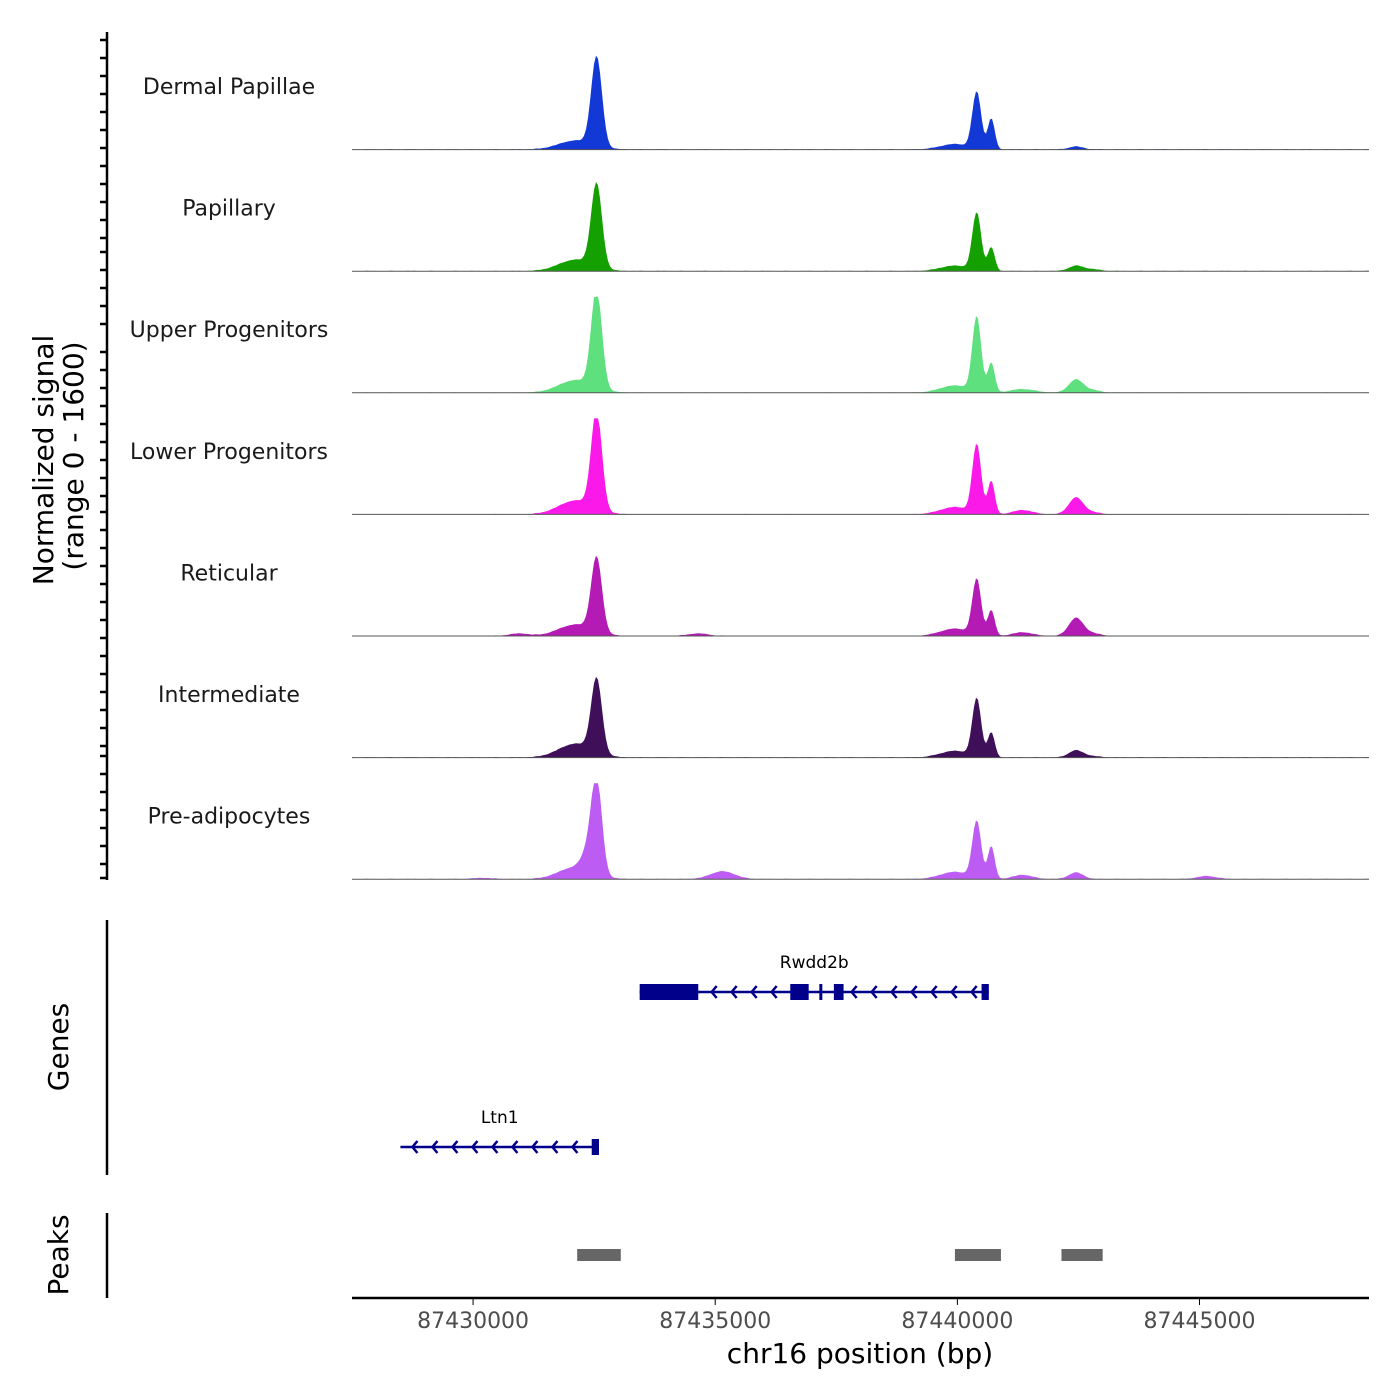  Describe the element at coordinates (814, 976) in the screenshot. I see `gene-rwdd2b: Rwdd2b` at that location.